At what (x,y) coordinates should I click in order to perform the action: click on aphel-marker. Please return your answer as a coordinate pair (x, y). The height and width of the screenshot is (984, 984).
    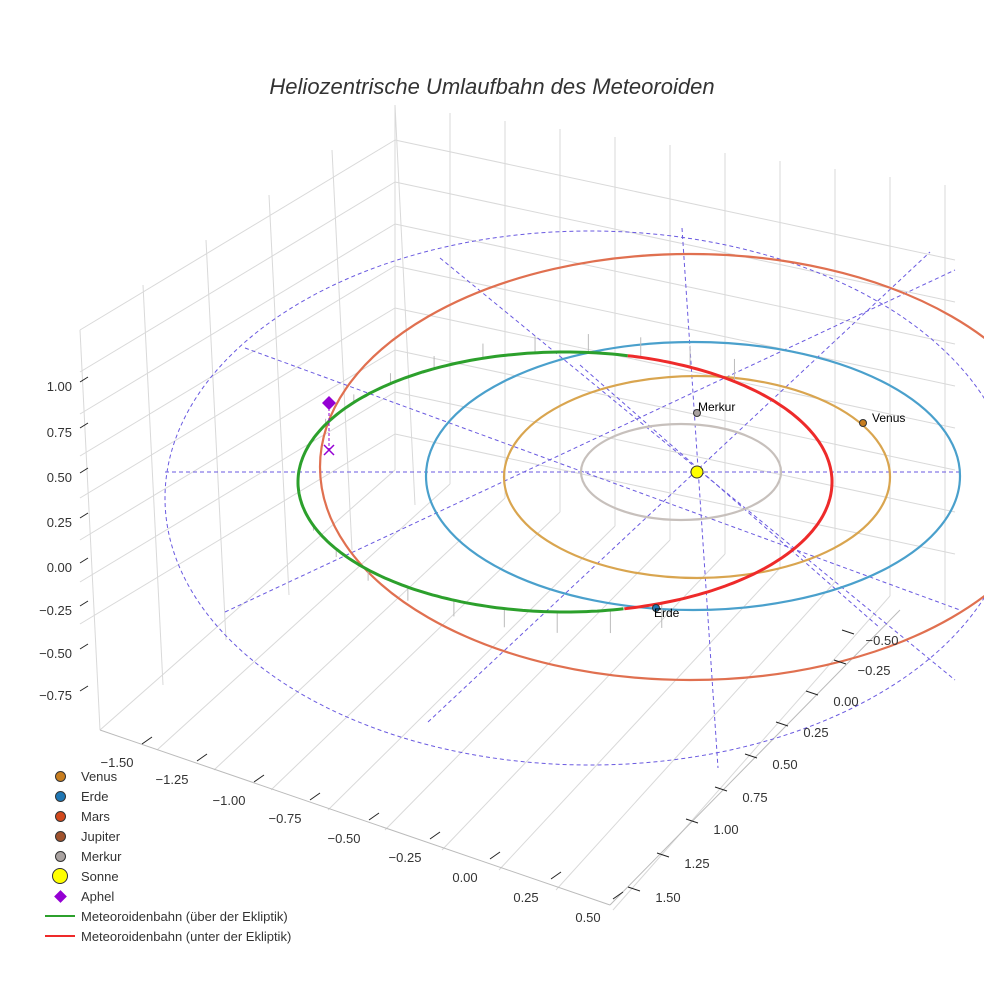
    Looking at the image, I should click on (329, 403).